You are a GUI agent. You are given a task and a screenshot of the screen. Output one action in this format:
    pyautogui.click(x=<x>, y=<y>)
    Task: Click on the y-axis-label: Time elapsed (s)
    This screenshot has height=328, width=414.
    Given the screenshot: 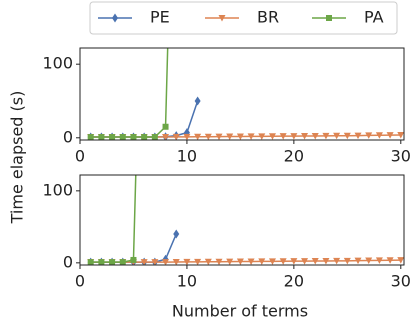 What is the action you would take?
    pyautogui.click(x=17, y=158)
    